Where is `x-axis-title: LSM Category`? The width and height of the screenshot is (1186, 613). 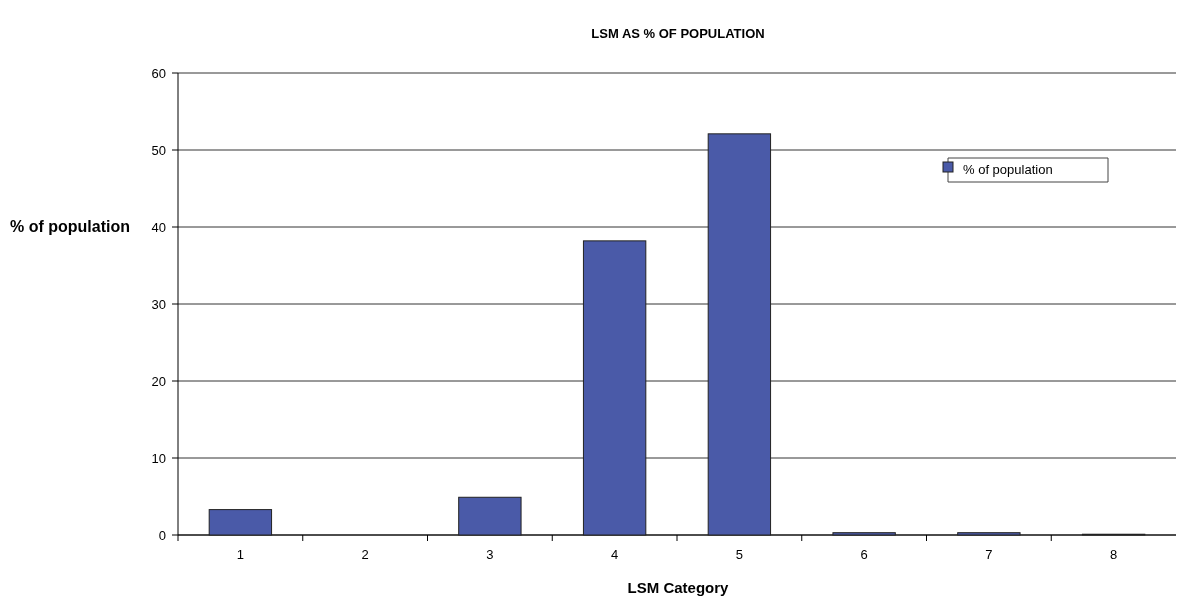
x-axis-title: LSM Category is located at coordinates (678, 587).